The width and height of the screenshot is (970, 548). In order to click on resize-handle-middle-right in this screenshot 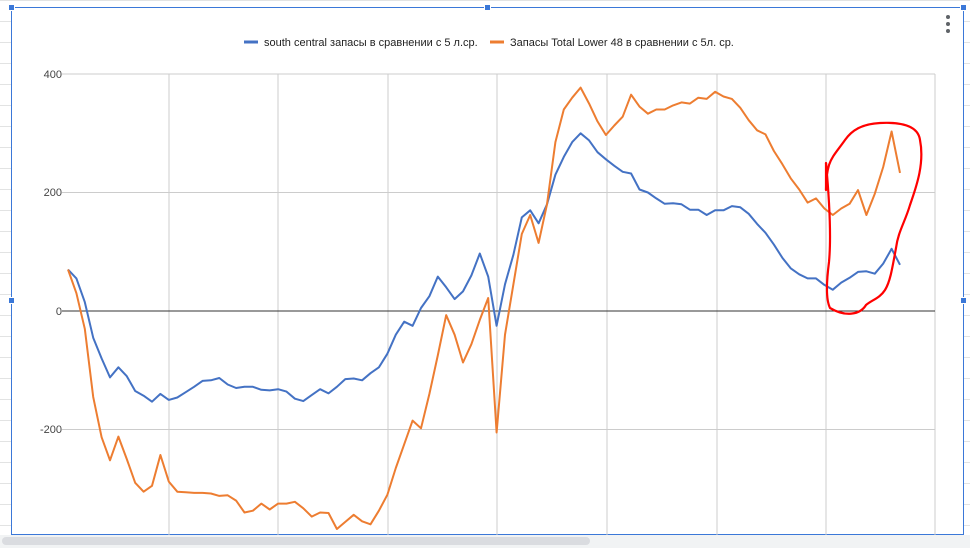, I will do `click(963, 300)`.